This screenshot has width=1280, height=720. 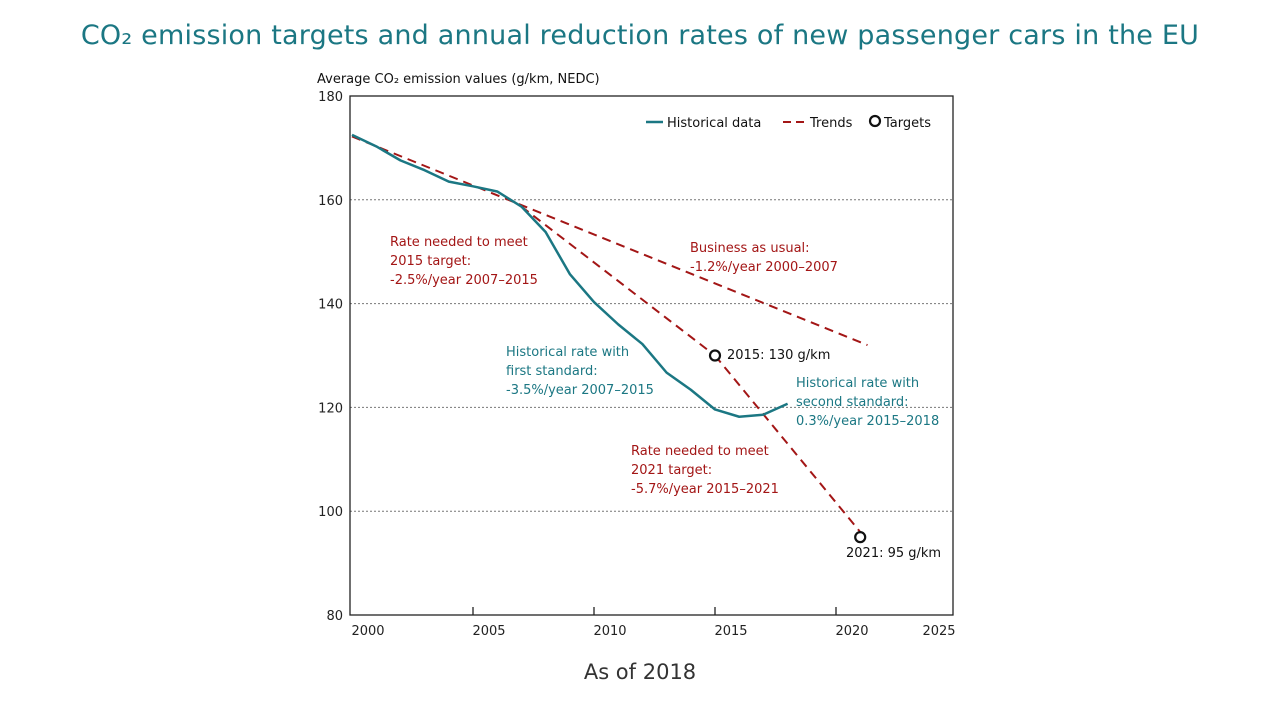 I want to click on x-tick-label: 2010, so click(x=609, y=631).